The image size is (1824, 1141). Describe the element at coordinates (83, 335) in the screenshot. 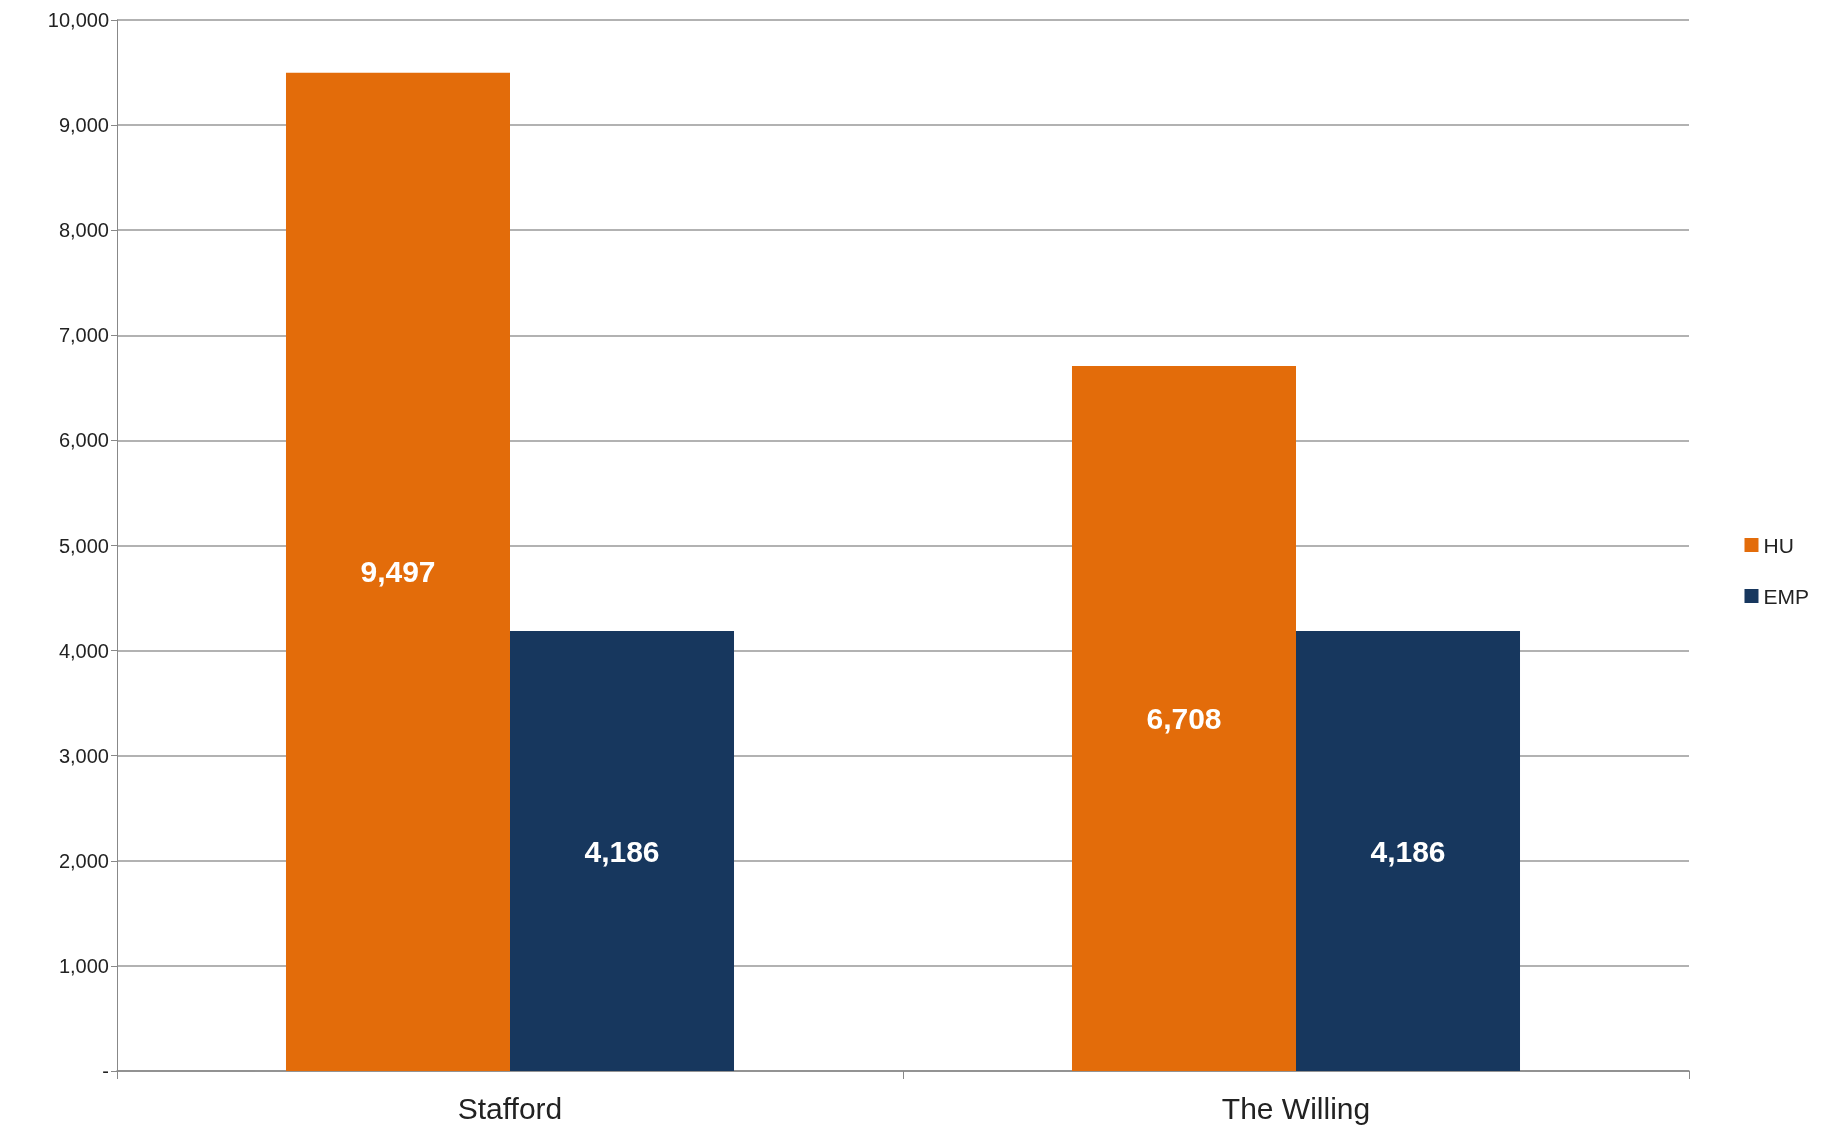

I see `y-tick-label: 7,000` at that location.